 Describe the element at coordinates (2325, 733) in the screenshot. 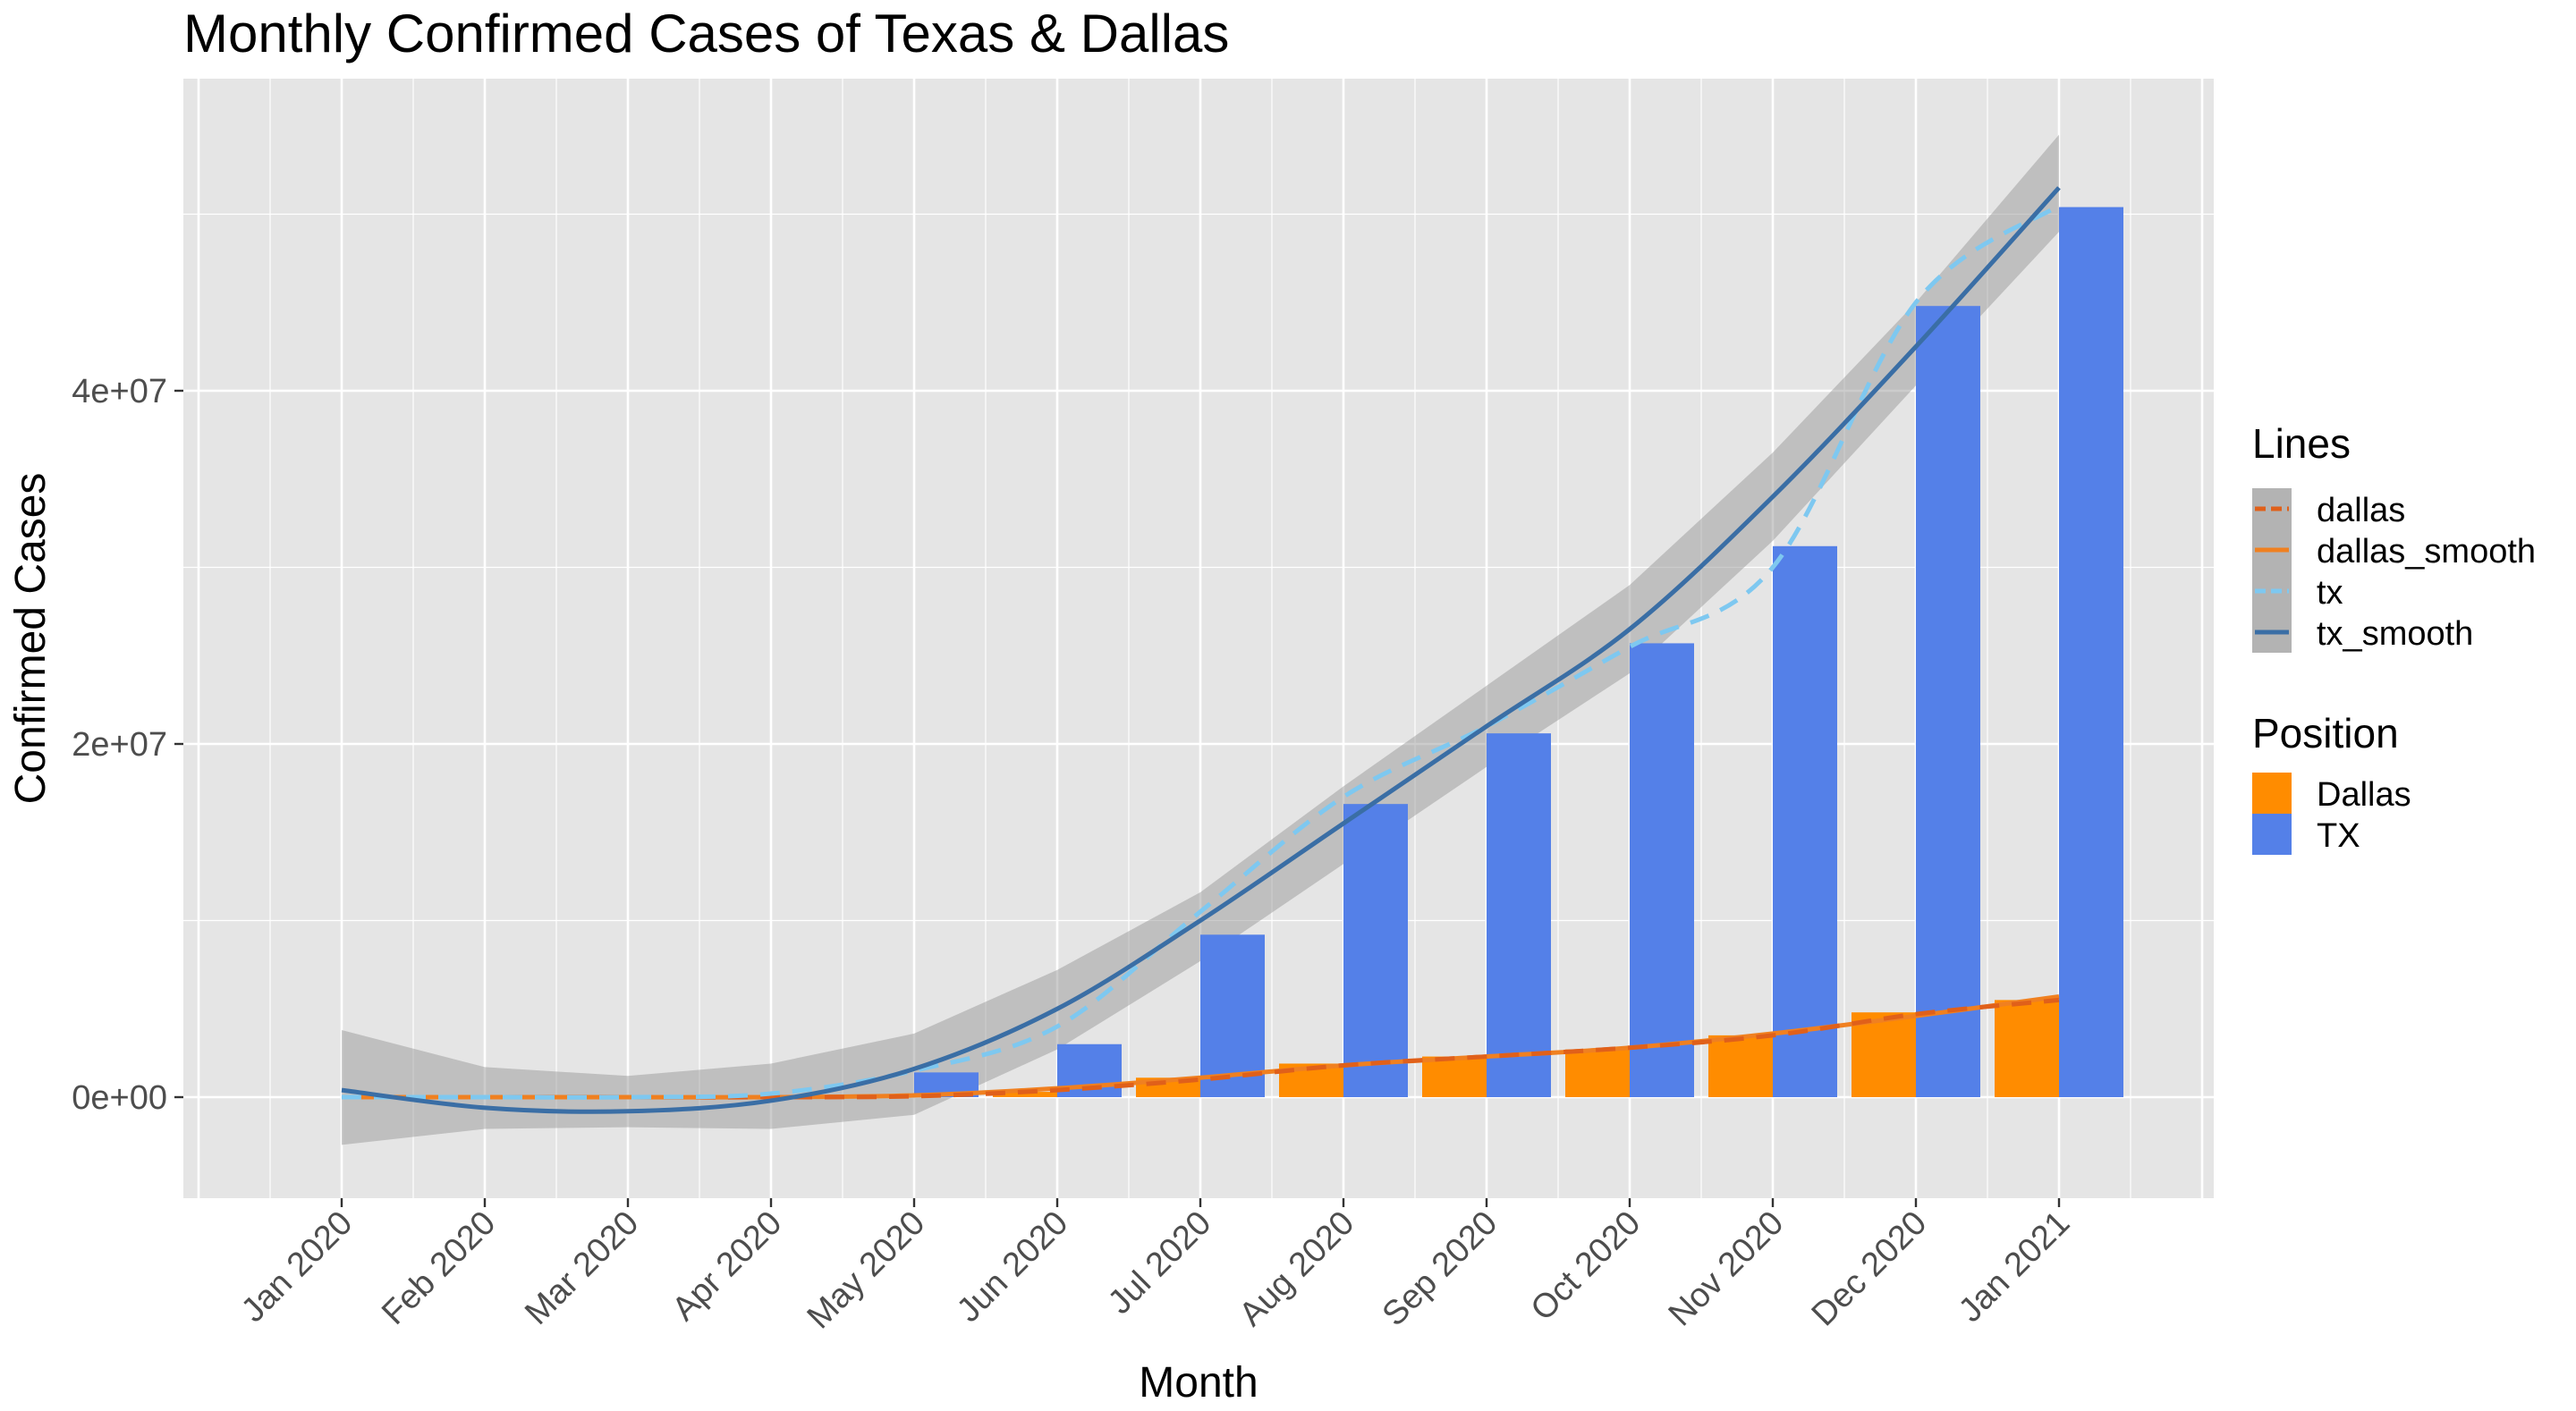

I see `legend-title-position: Position` at that location.